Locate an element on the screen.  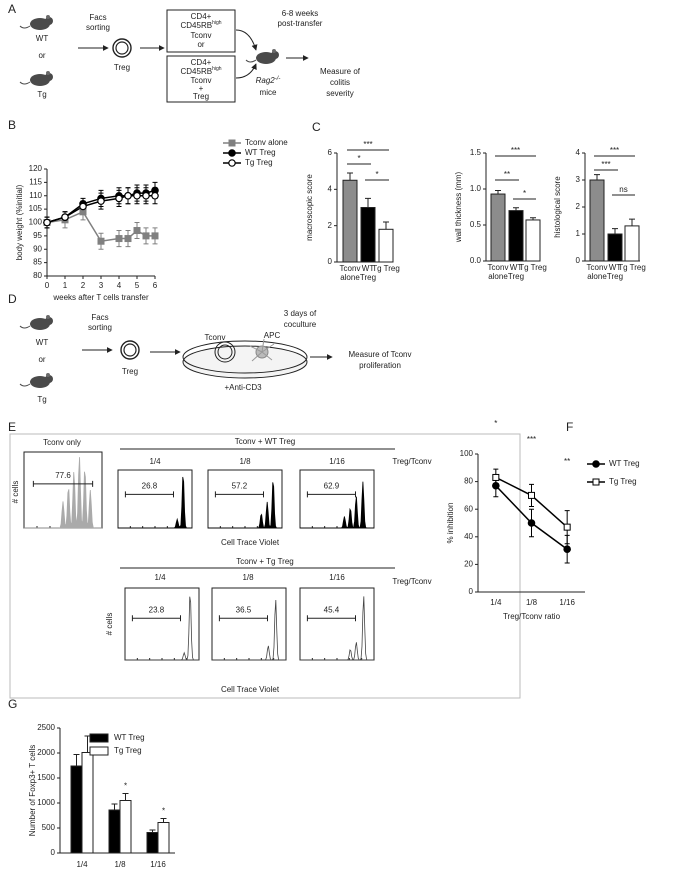
gate-value: 57.2 is located at coordinates (240, 485).